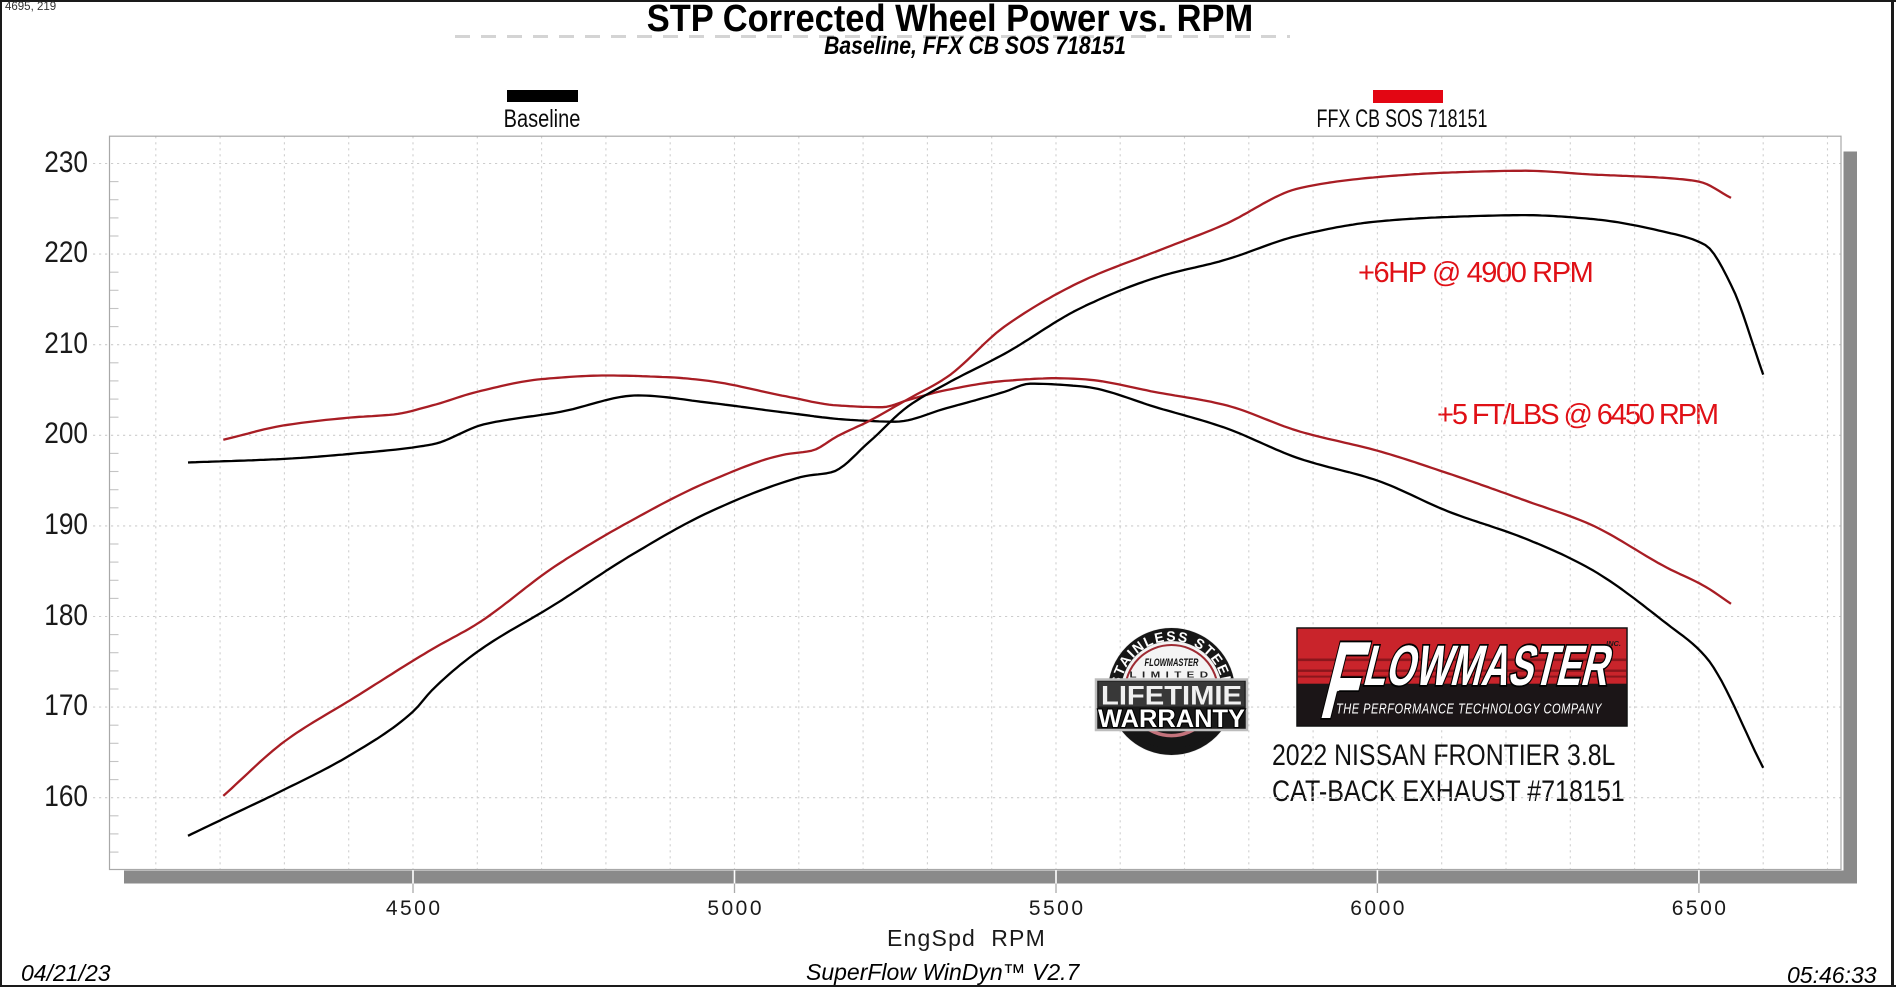 Image resolution: width=1896 pixels, height=987 pixels. Describe the element at coordinates (1489, 665) in the screenshot. I see `svg-text: LOWMASTER` at that location.